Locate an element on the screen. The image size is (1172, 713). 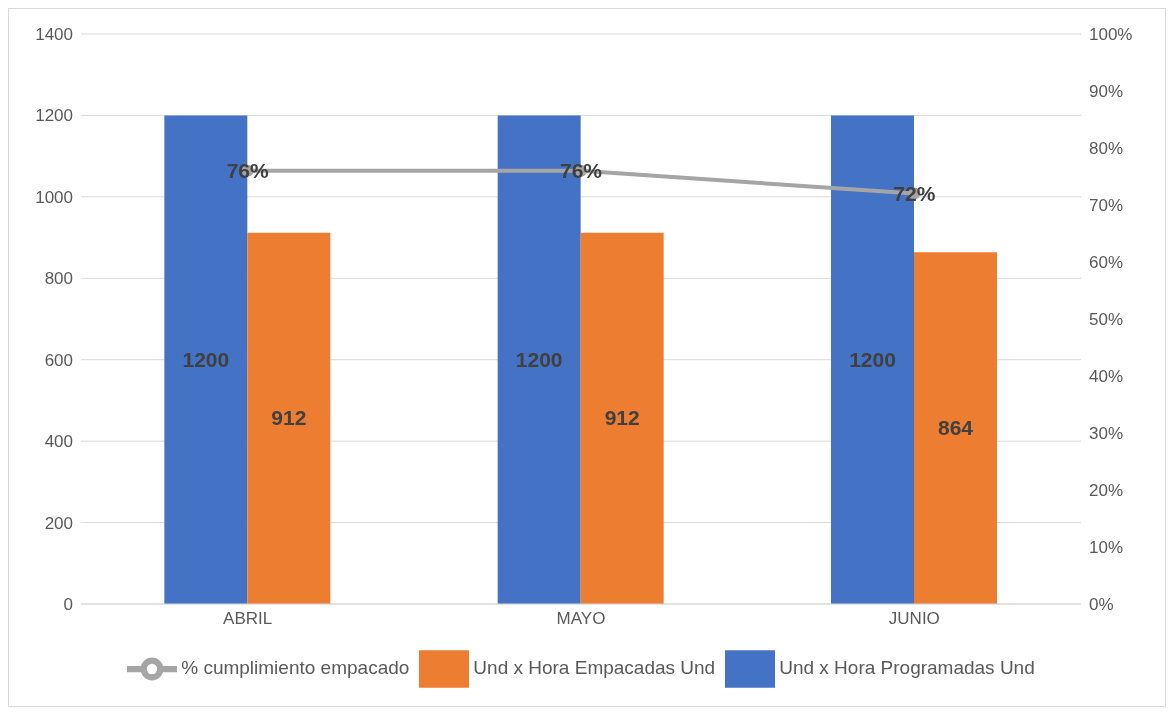
y2-tick-label: 10% is located at coordinates (1106, 548).